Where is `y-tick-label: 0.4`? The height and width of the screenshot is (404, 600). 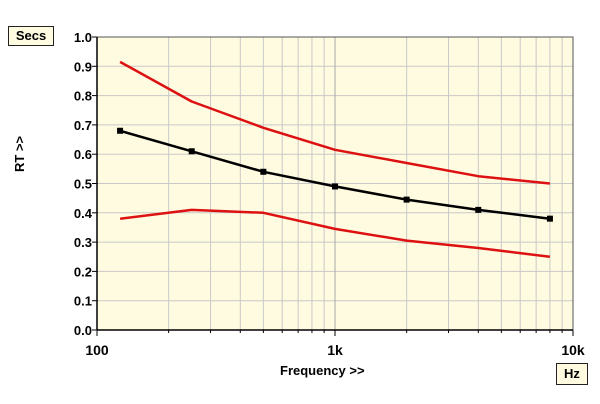 y-tick-label: 0.4 is located at coordinates (83, 213).